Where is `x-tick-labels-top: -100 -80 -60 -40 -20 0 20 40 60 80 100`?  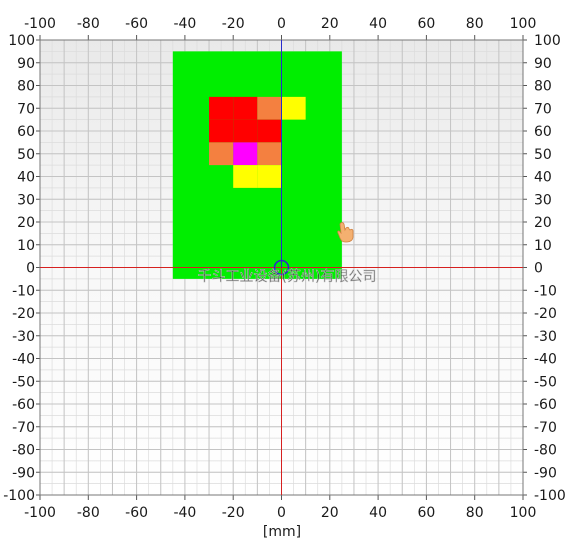
x-tick-labels-top: -100 -80 -60 -40 -20 0 20 40 60 80 100 is located at coordinates (280, 24).